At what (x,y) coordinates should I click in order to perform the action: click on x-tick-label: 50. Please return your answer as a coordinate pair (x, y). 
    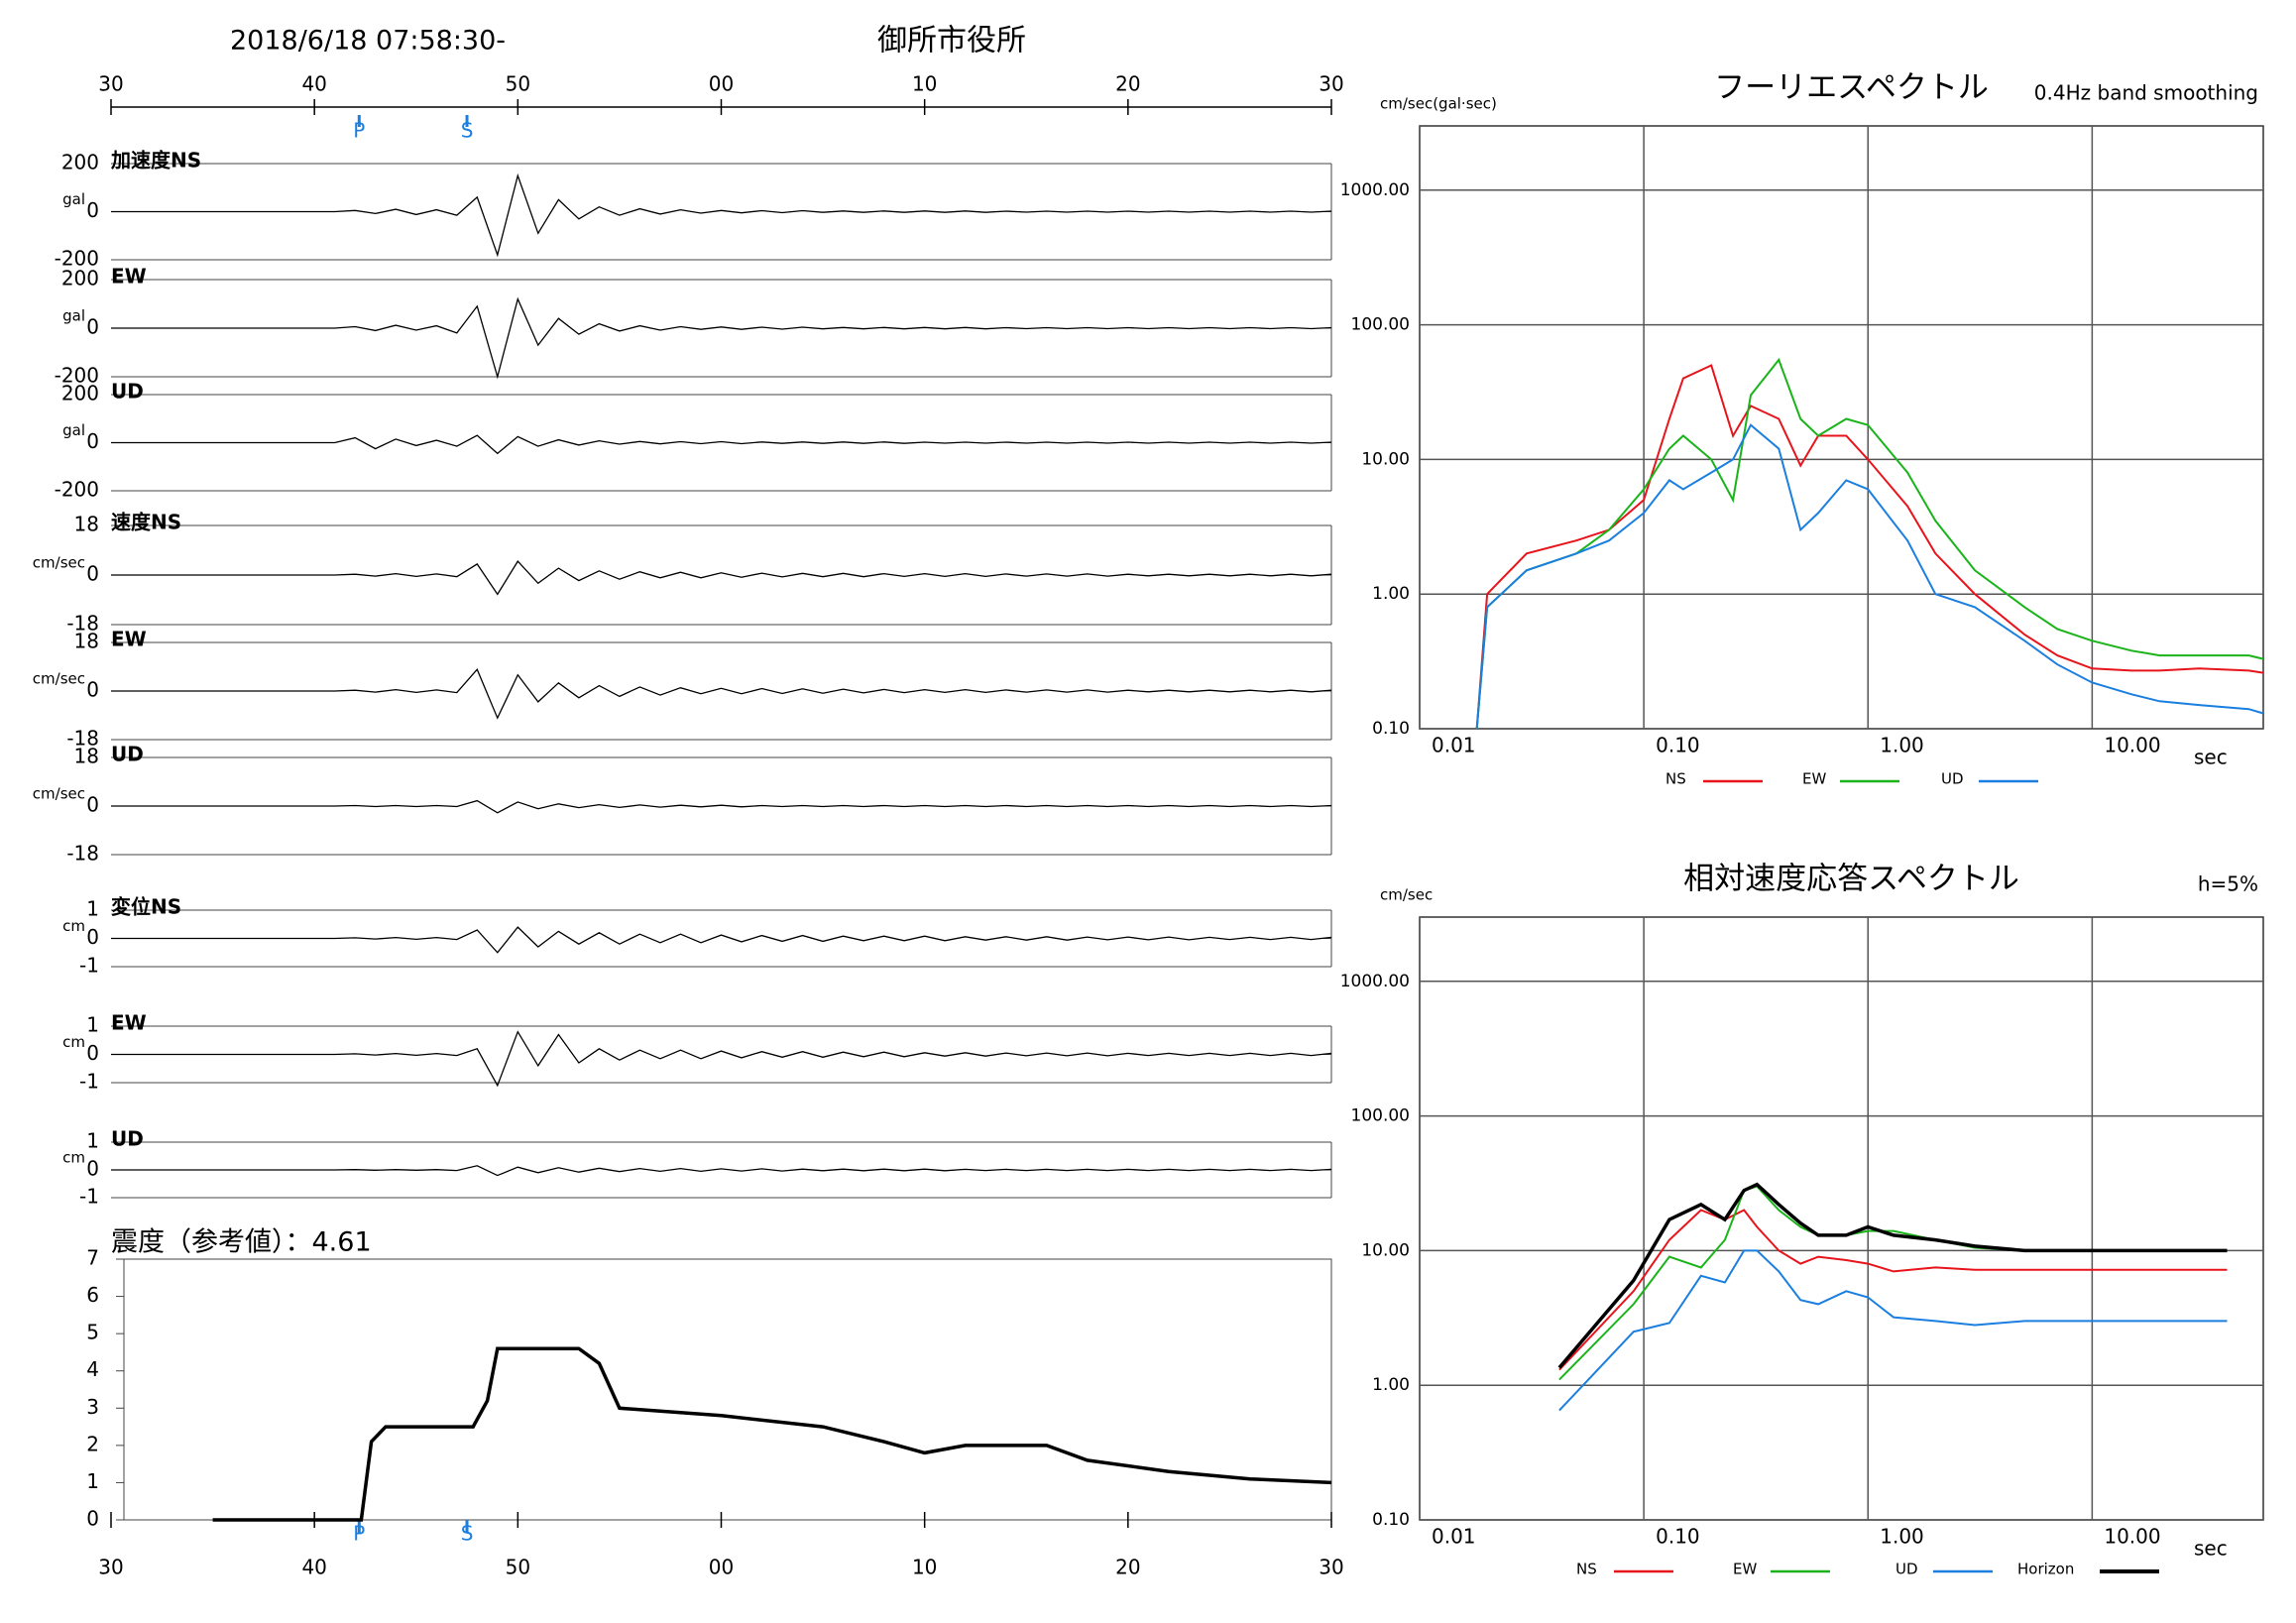
    Looking at the image, I should click on (518, 84).